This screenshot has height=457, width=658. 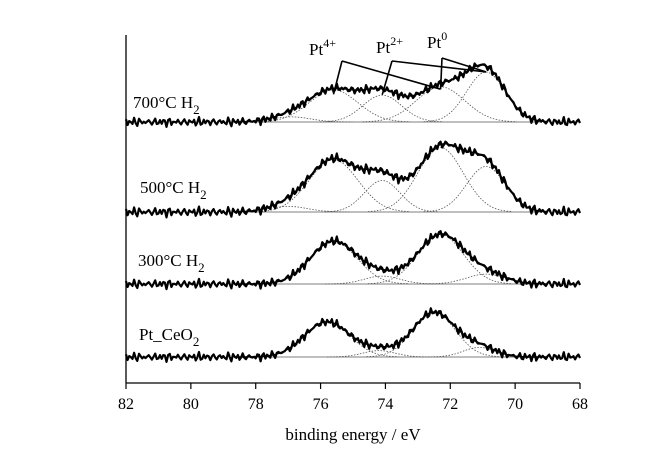 What do you see at coordinates (396, 41) in the screenshot?
I see `peak-label-superscript: 2+` at bounding box center [396, 41].